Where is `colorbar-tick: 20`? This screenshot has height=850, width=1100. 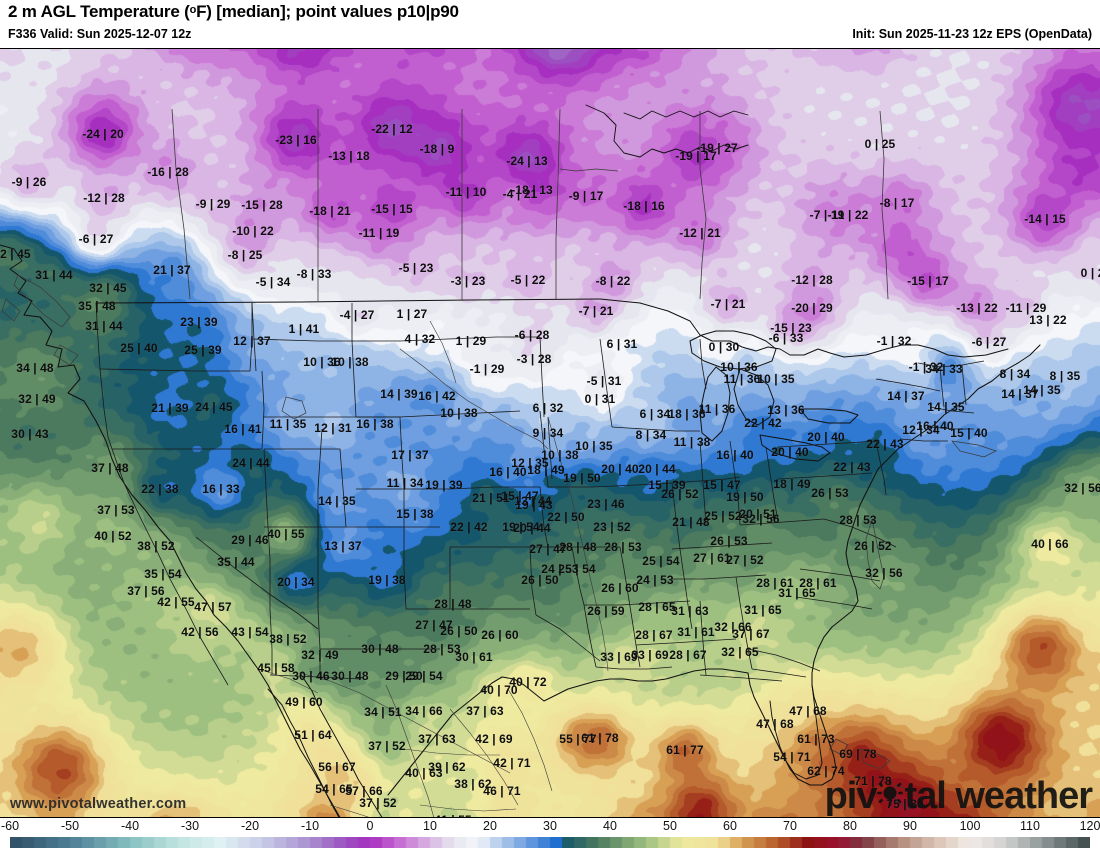 colorbar-tick: 20 is located at coordinates (490, 826).